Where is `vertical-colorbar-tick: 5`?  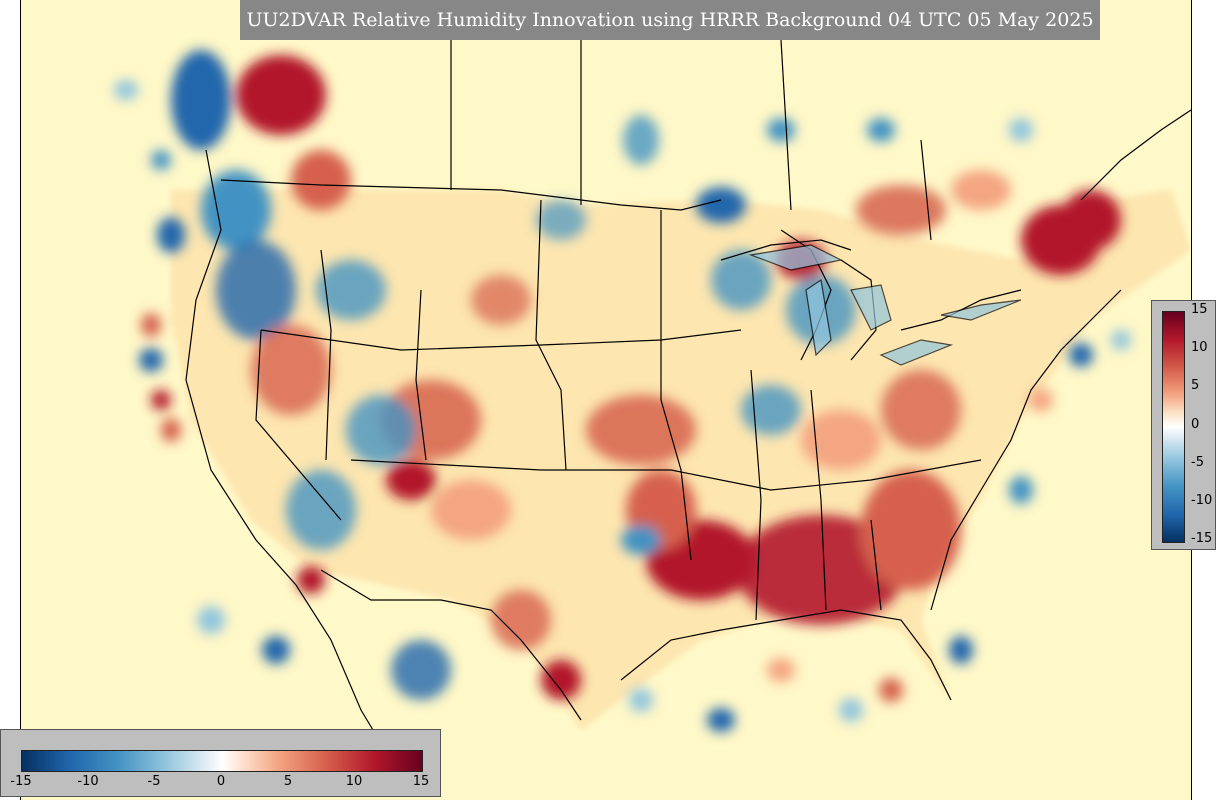 vertical-colorbar-tick: 5 is located at coordinates (1195, 385).